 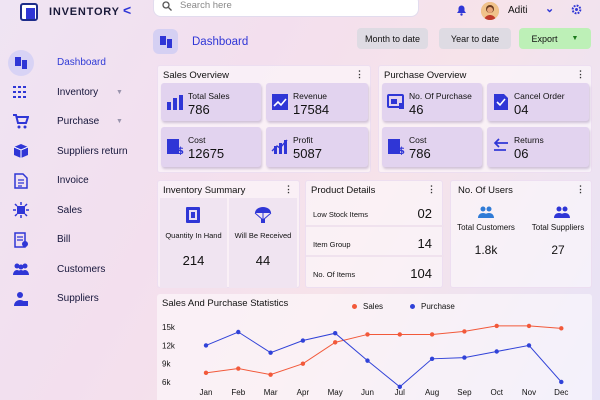 I want to click on search-icon, so click(x=167, y=5).